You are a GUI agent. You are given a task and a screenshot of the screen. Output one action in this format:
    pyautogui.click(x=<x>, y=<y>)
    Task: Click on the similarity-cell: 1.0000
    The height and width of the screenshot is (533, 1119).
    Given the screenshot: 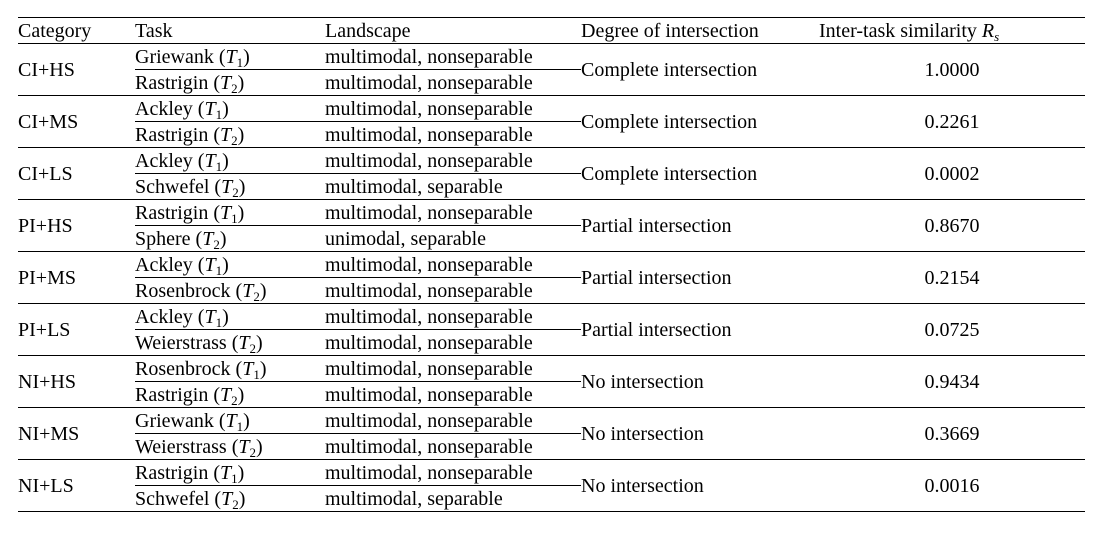 What is the action you would take?
    pyautogui.click(x=952, y=69)
    